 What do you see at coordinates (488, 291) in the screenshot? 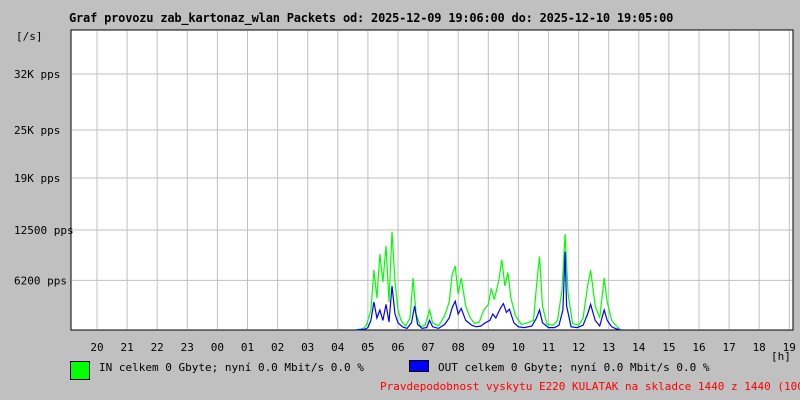
I see `series-out-line` at bounding box center [488, 291].